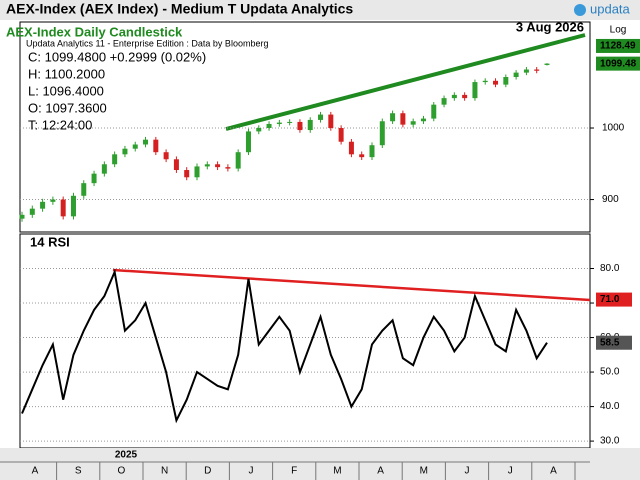 The width and height of the screenshot is (640, 480). I want to click on price-title: AEX-Index Daily Candlestick, so click(94, 31).